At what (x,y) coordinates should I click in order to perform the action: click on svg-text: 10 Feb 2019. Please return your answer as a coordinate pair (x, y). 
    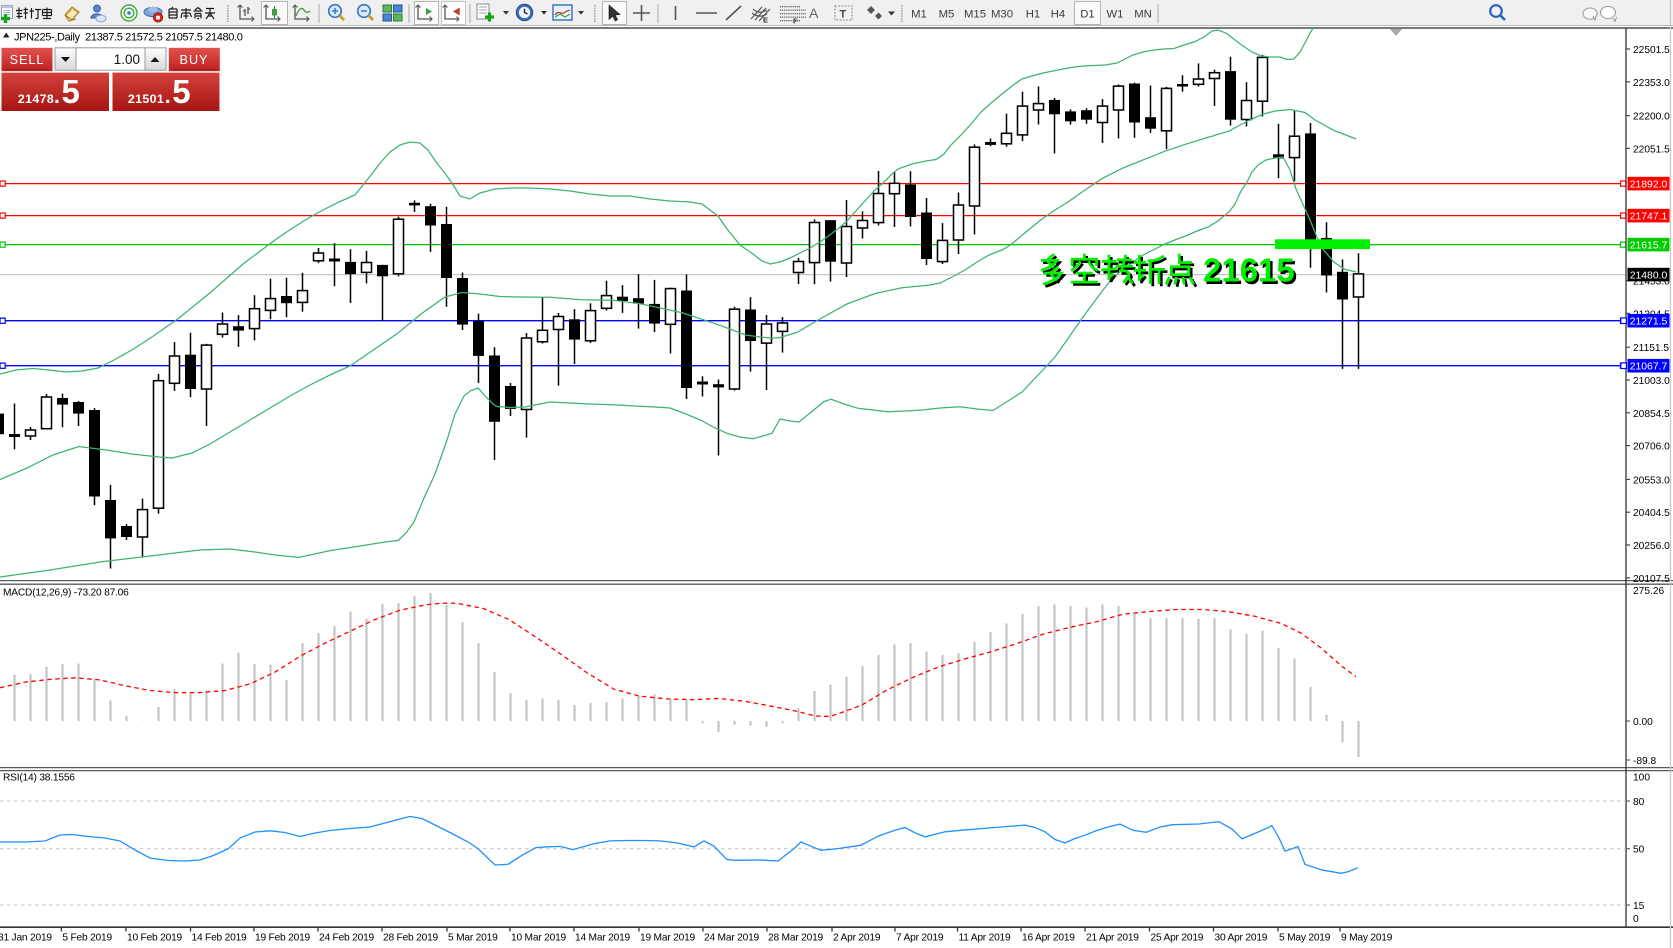
    Looking at the image, I should click on (155, 937).